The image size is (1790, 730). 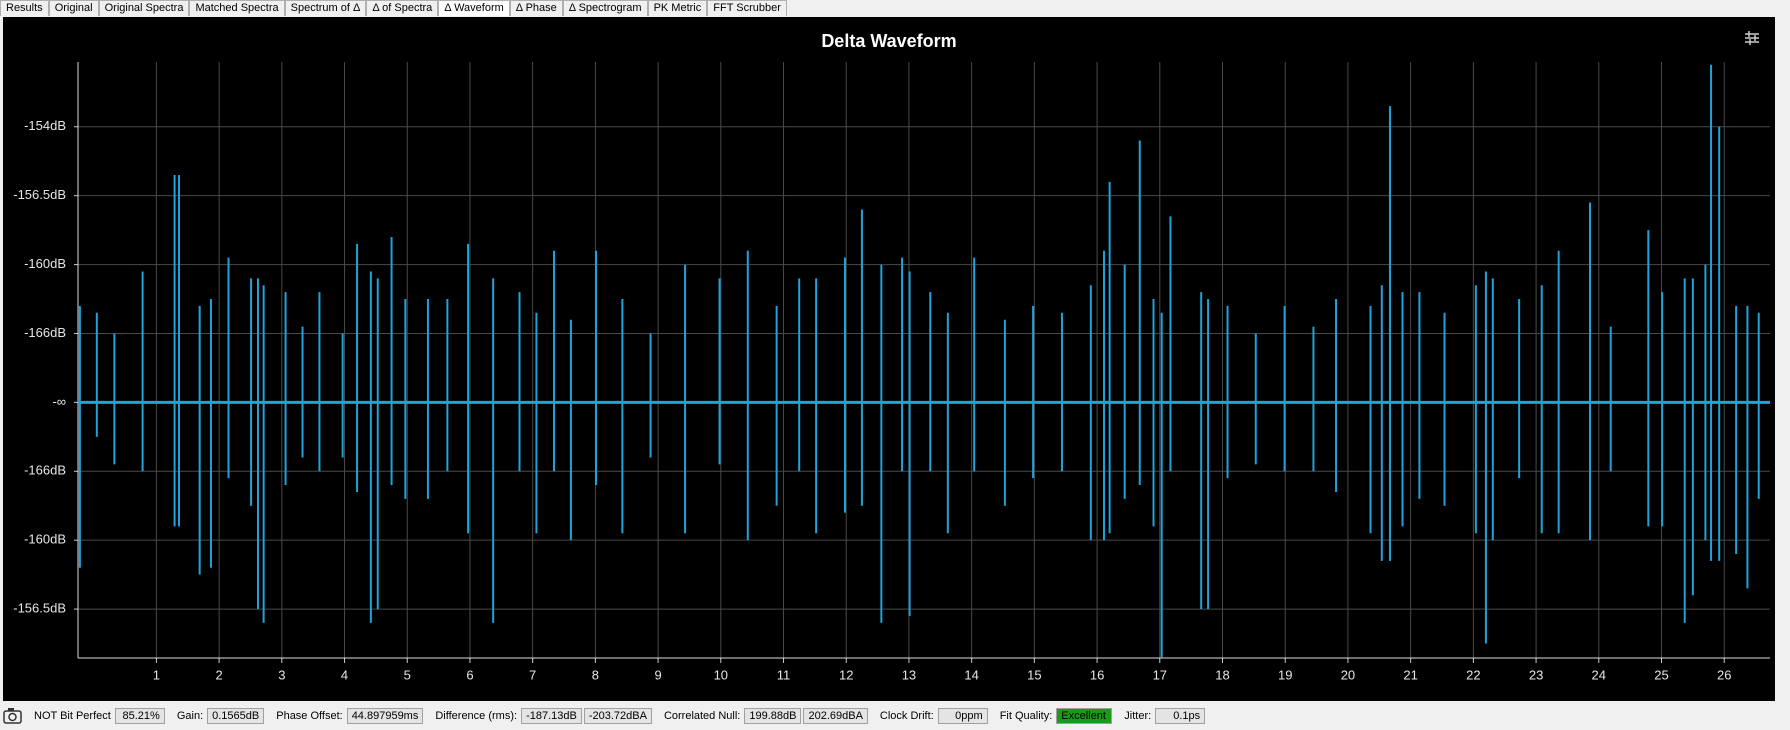 I want to click on x-tick-label: 13, so click(x=909, y=674).